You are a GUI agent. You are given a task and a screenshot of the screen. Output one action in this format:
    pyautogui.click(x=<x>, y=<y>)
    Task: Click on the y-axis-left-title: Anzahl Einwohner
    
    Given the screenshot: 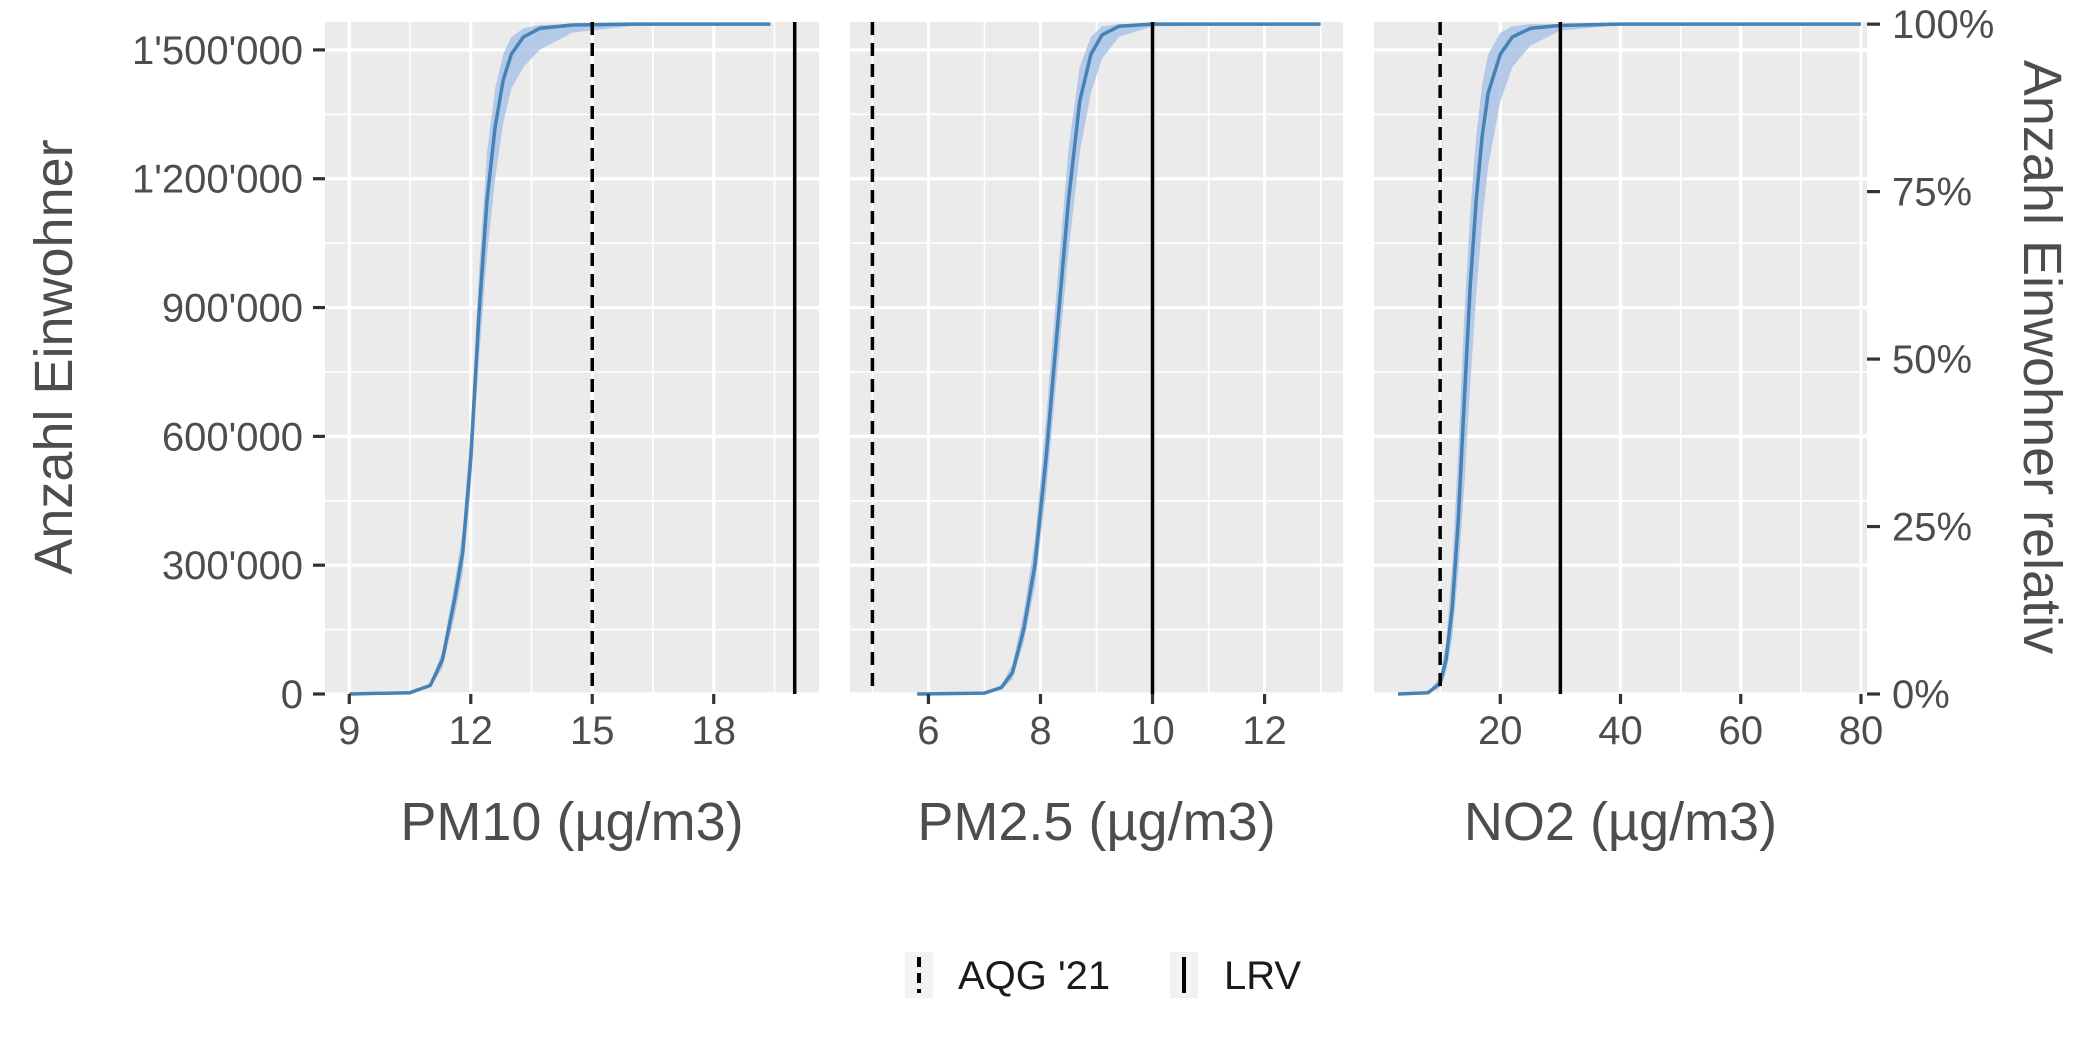 What is the action you would take?
    pyautogui.click(x=54, y=356)
    